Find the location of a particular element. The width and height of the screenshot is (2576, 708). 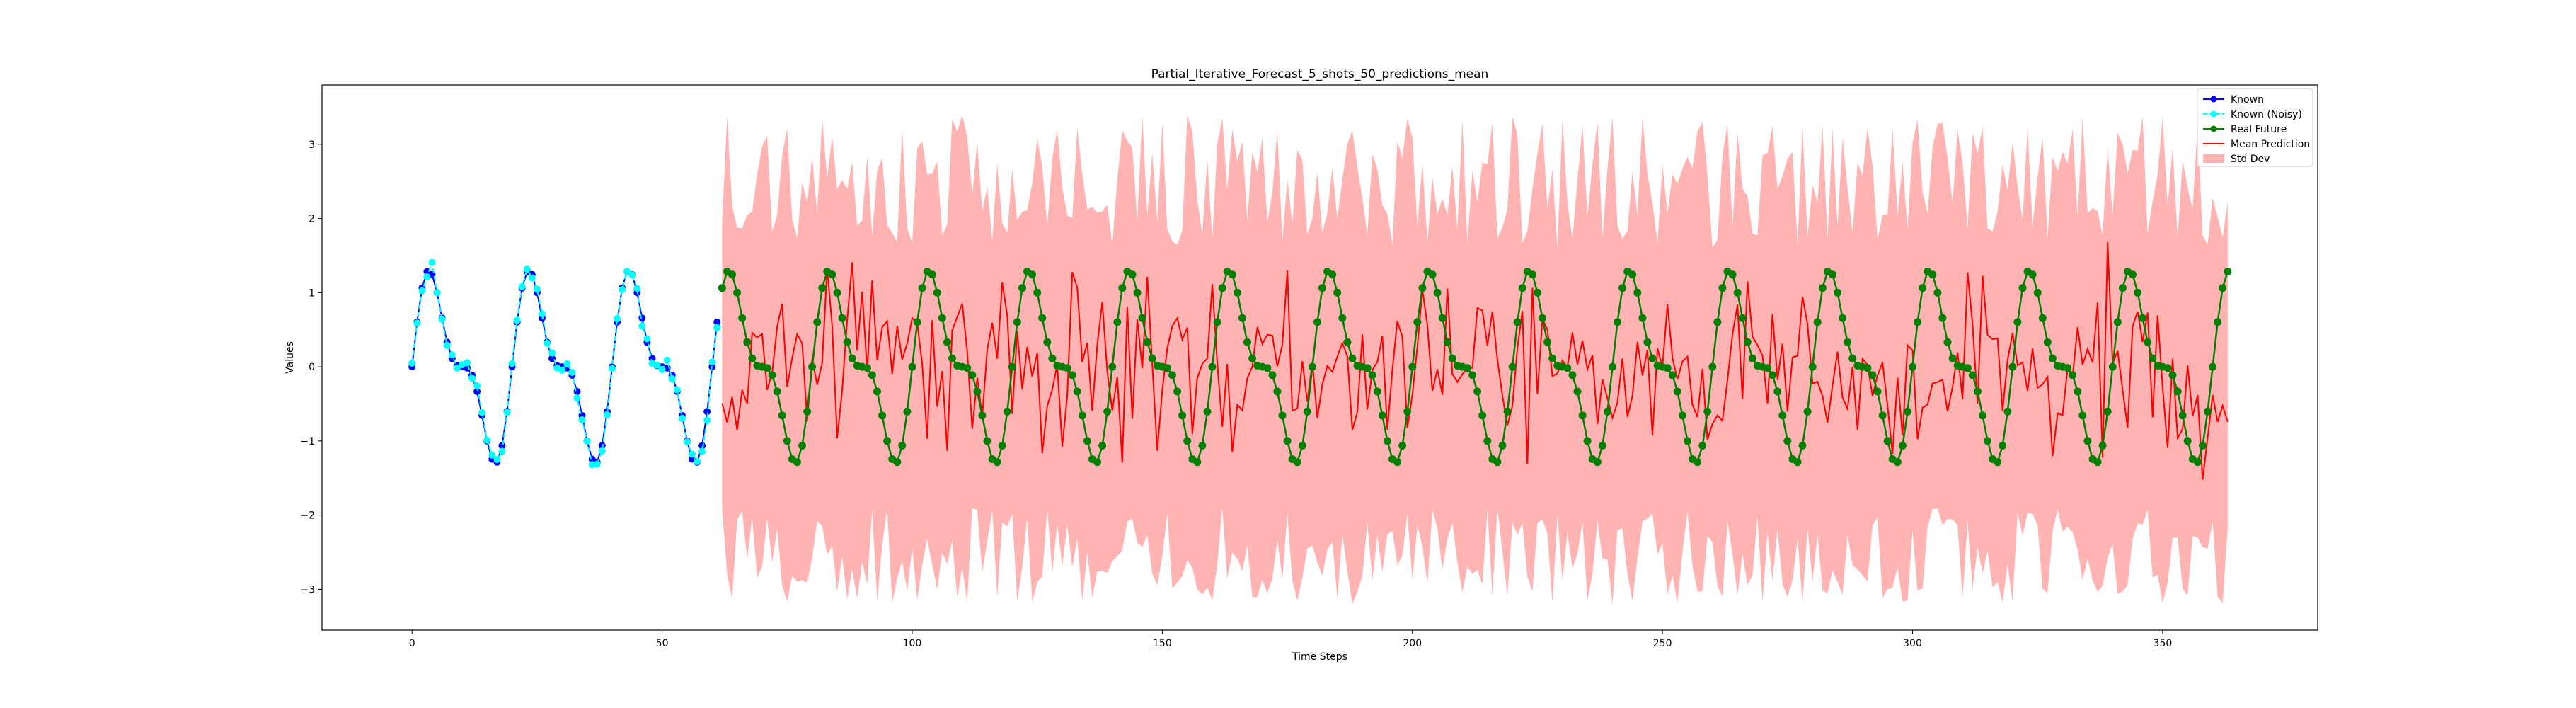

legend-label-mean-prediction: Mean Prediction is located at coordinates (2270, 144).